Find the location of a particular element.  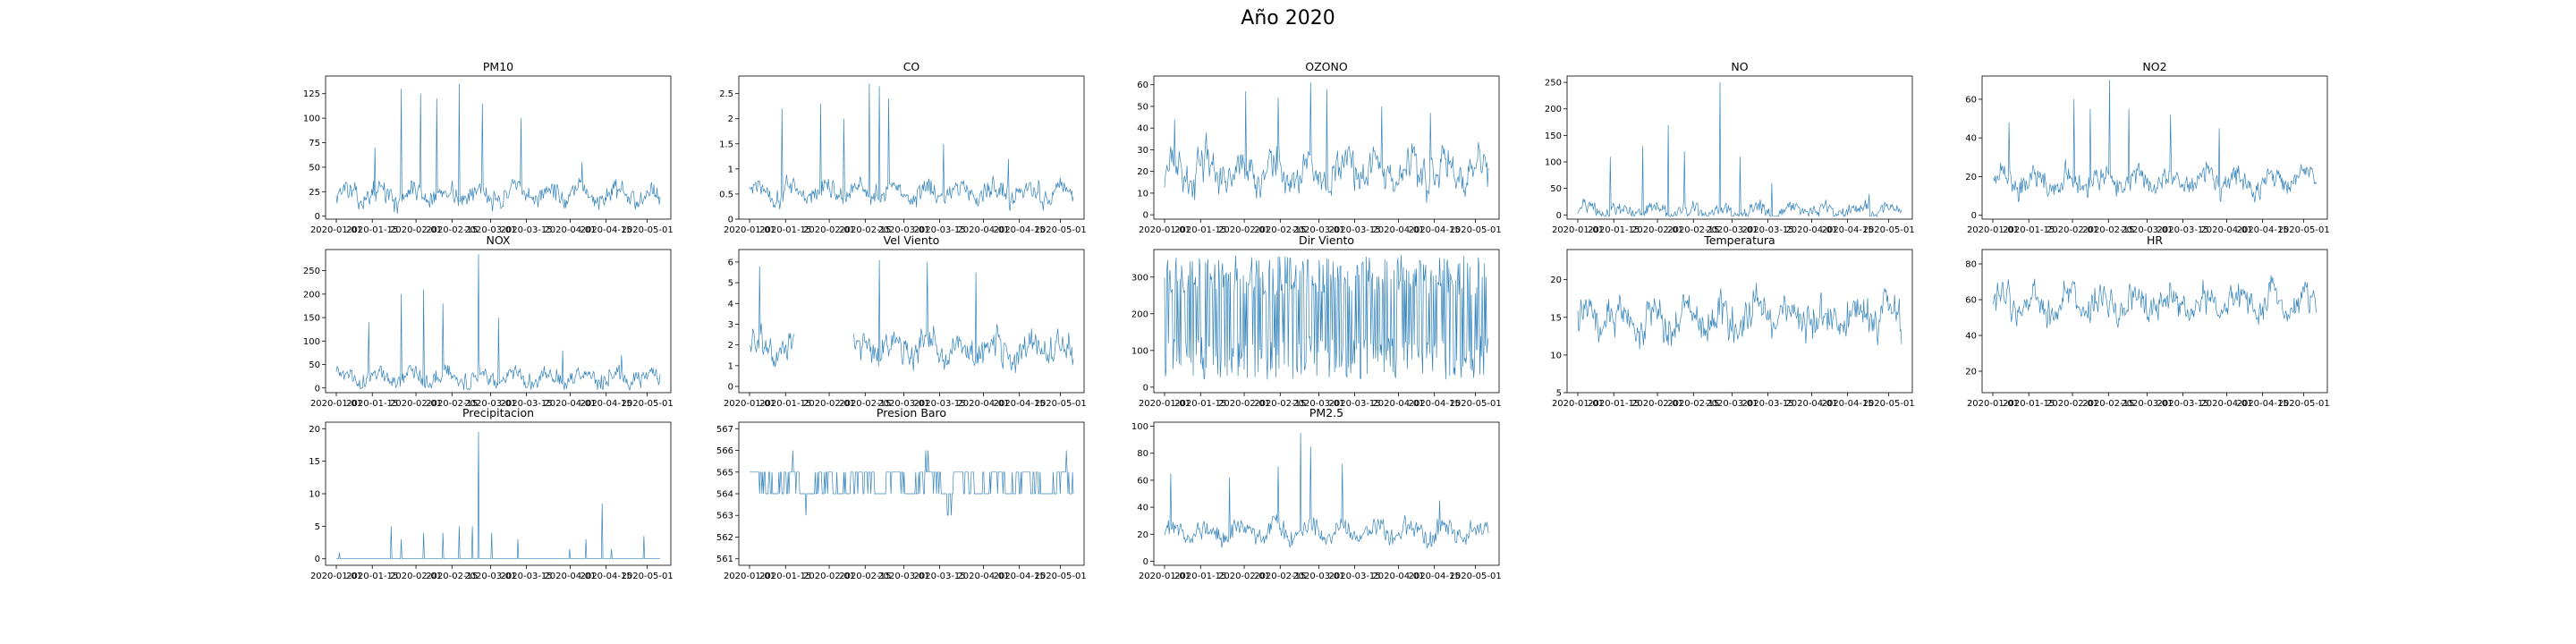

y-tick-label: 564 is located at coordinates (724, 495).